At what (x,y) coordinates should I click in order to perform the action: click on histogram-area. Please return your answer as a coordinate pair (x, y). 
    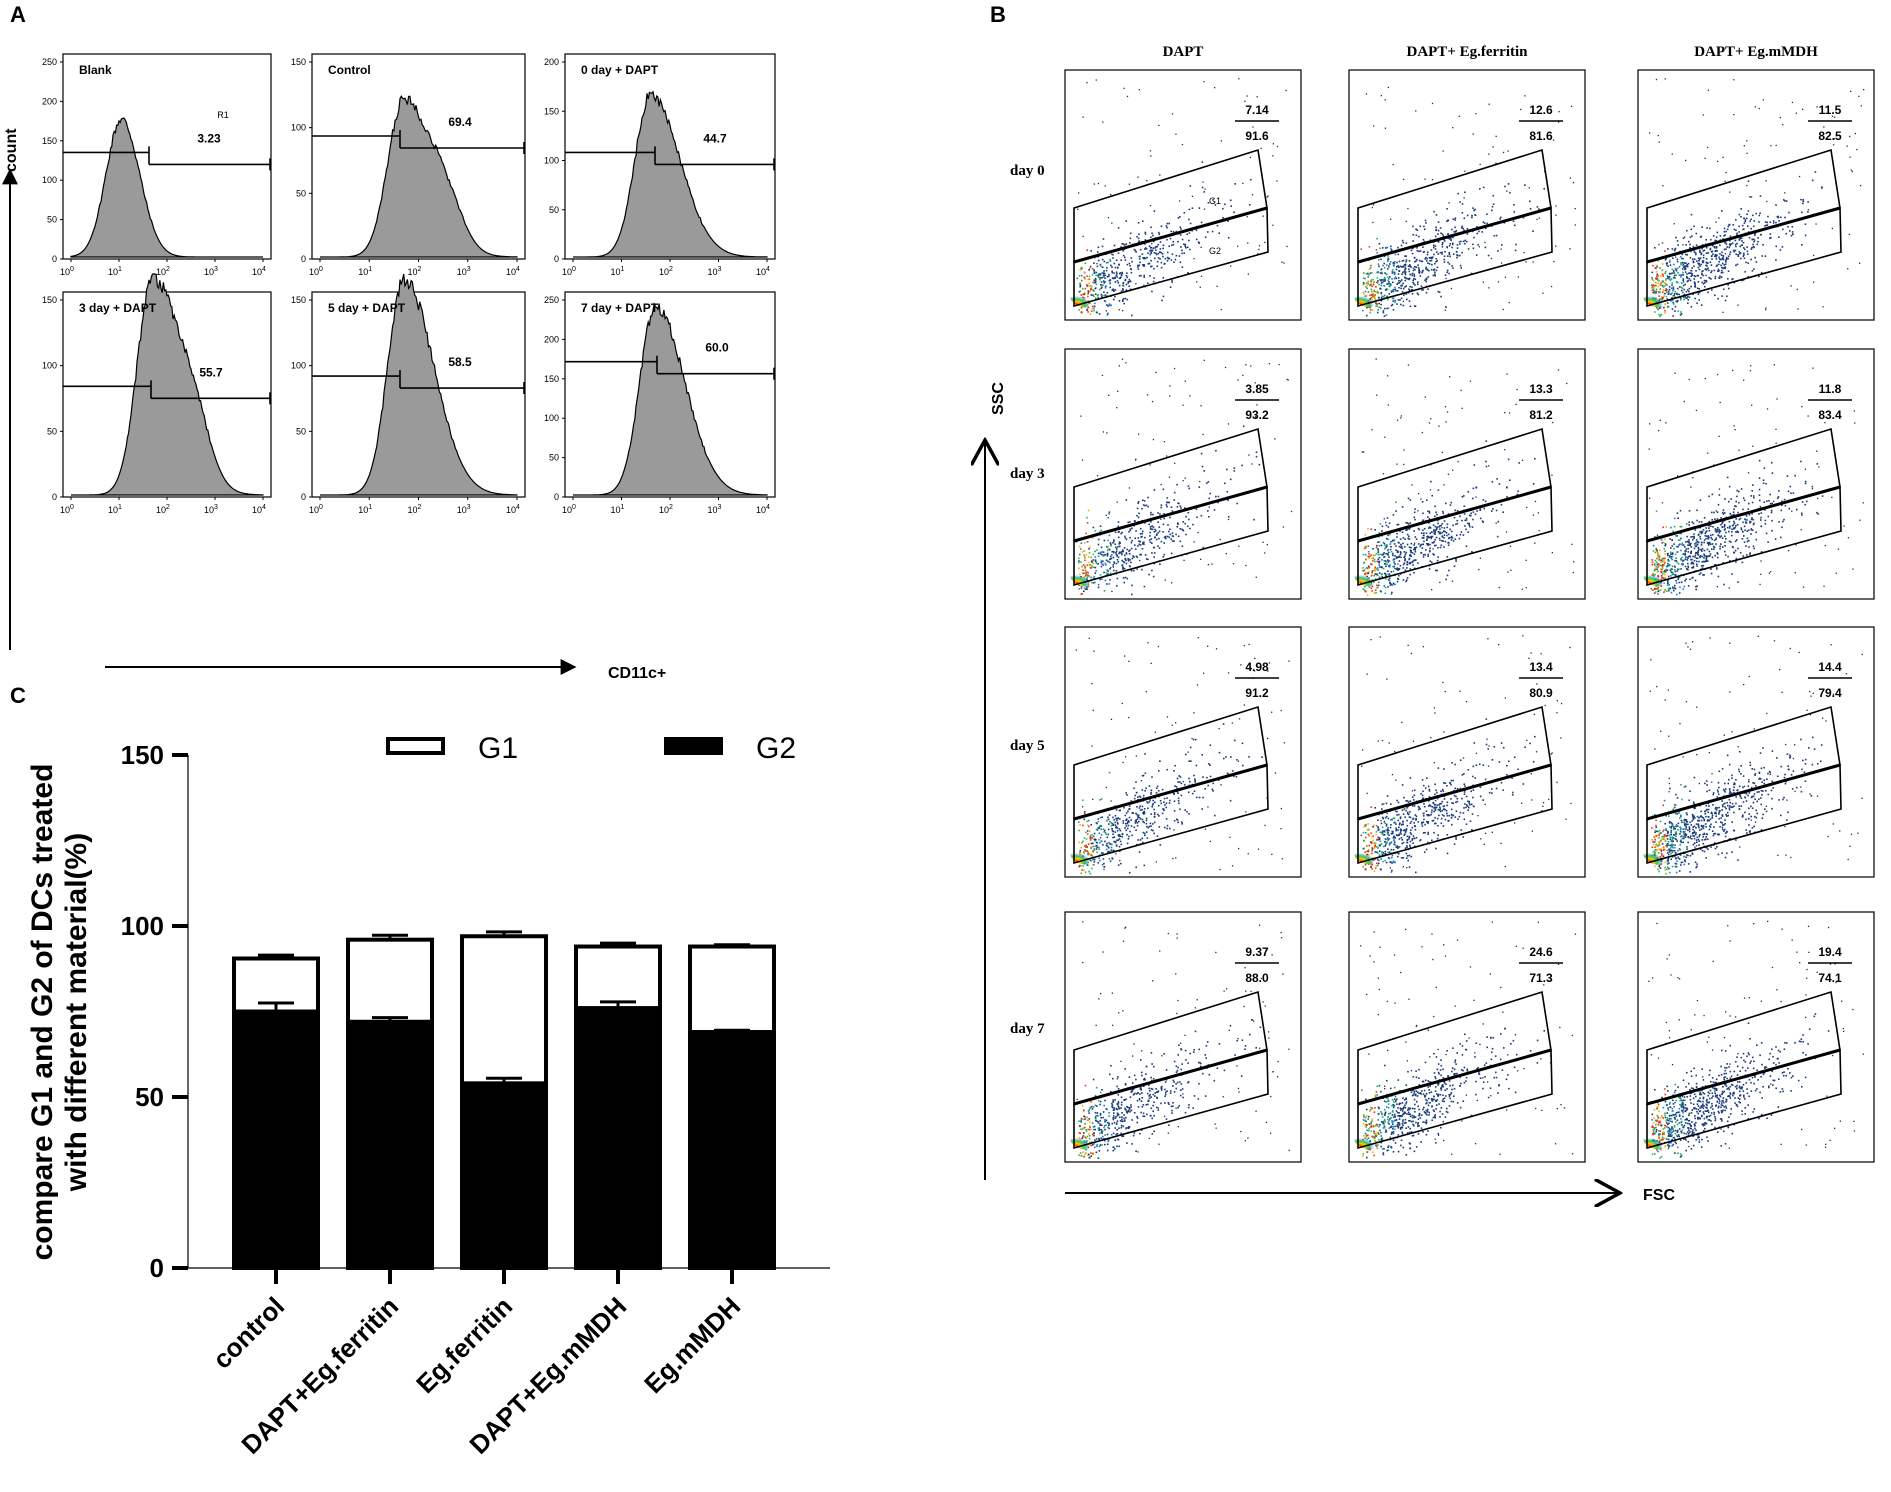
    Looking at the image, I should click on (670, 399).